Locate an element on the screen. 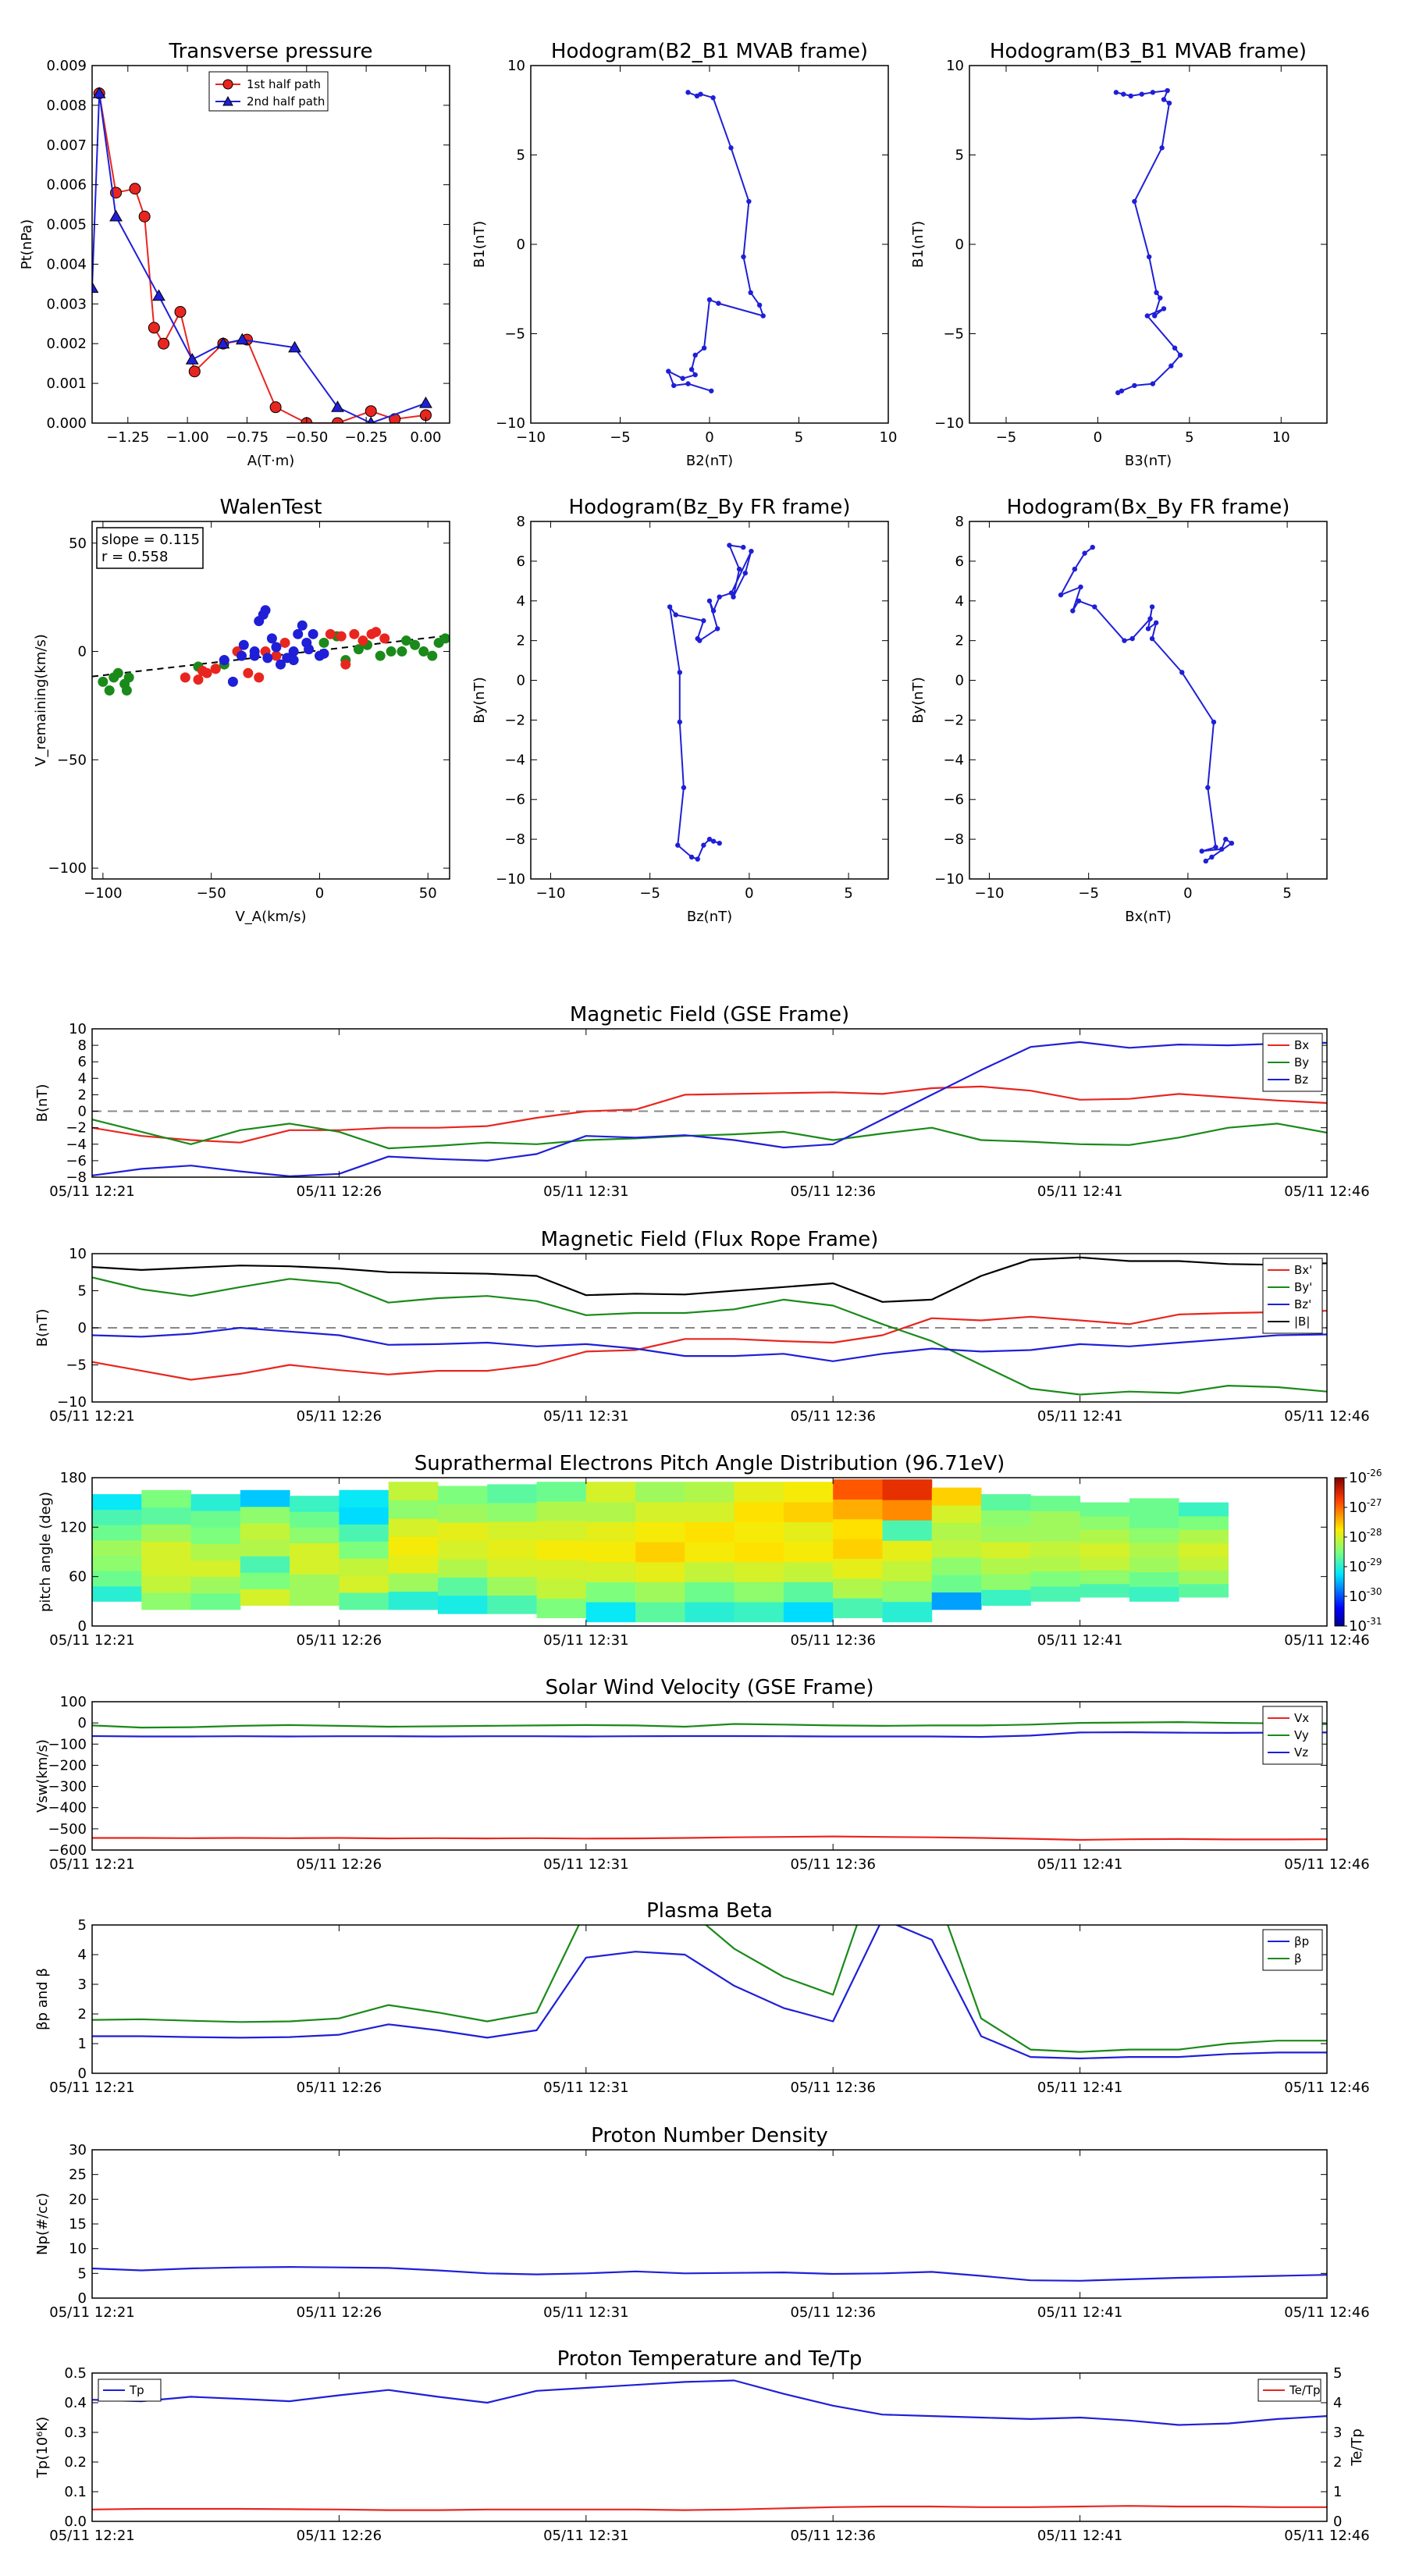 Image resolution: width=1405 pixels, height=2576 pixels. y-tick-label: 5 is located at coordinates (82, 1925).